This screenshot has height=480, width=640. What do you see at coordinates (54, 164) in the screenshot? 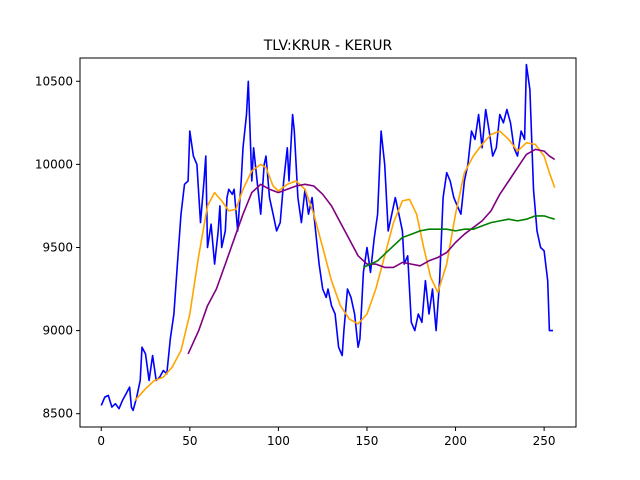
I see `y-tick-label: 10000` at bounding box center [54, 164].